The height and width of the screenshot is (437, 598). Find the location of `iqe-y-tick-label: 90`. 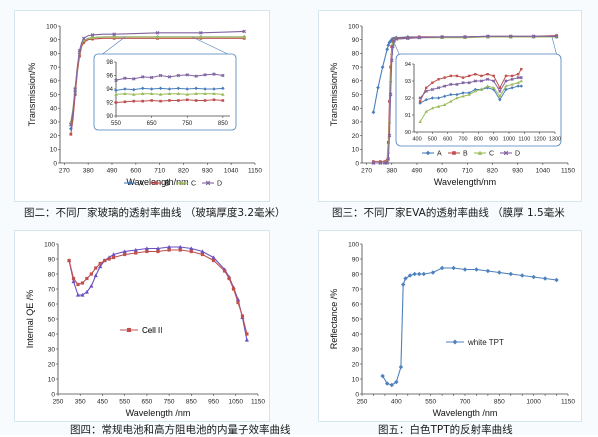

iqe-y-tick-label: 90 is located at coordinates (52, 259).